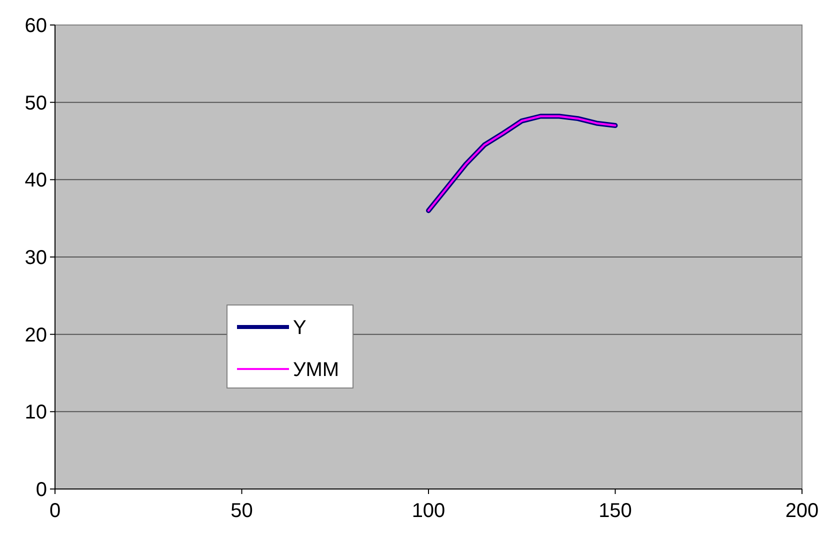 The height and width of the screenshot is (534, 832). Describe the element at coordinates (55, 511) in the screenshot. I see `x-tick-label: 0` at that location.